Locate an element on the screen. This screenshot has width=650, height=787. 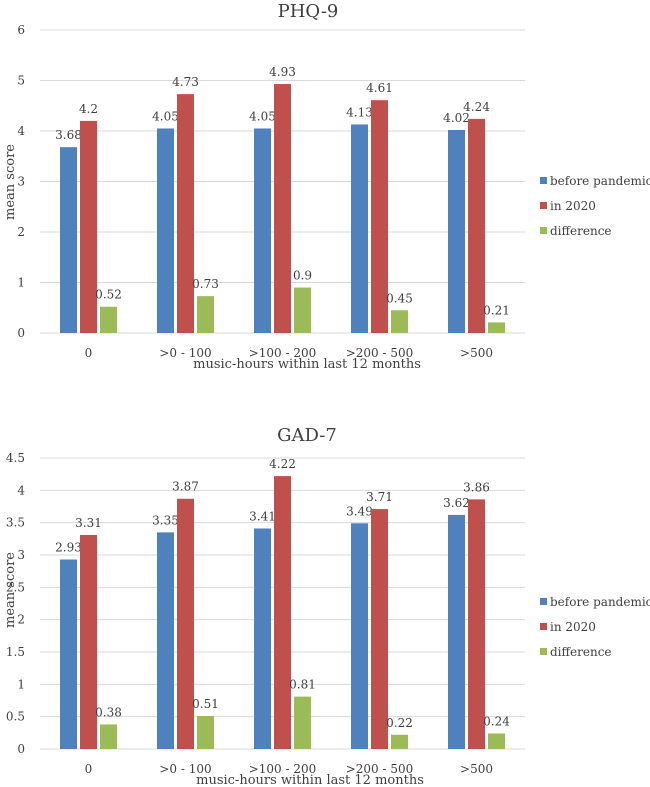
data-label: 4.2 is located at coordinates (88, 109).